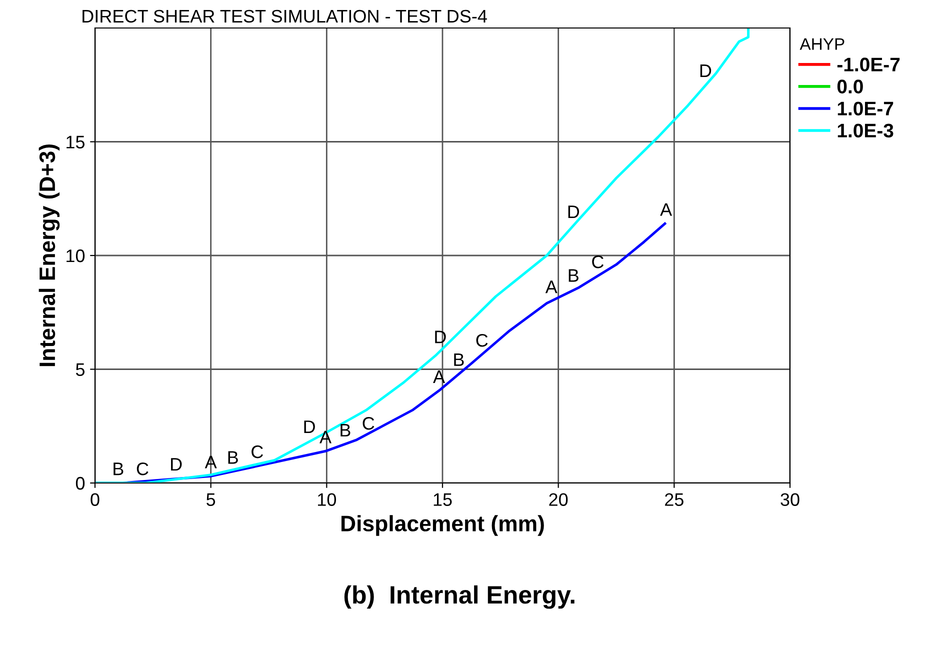  Describe the element at coordinates (674, 499) in the screenshot. I see `x-tick-label: 25` at that location.